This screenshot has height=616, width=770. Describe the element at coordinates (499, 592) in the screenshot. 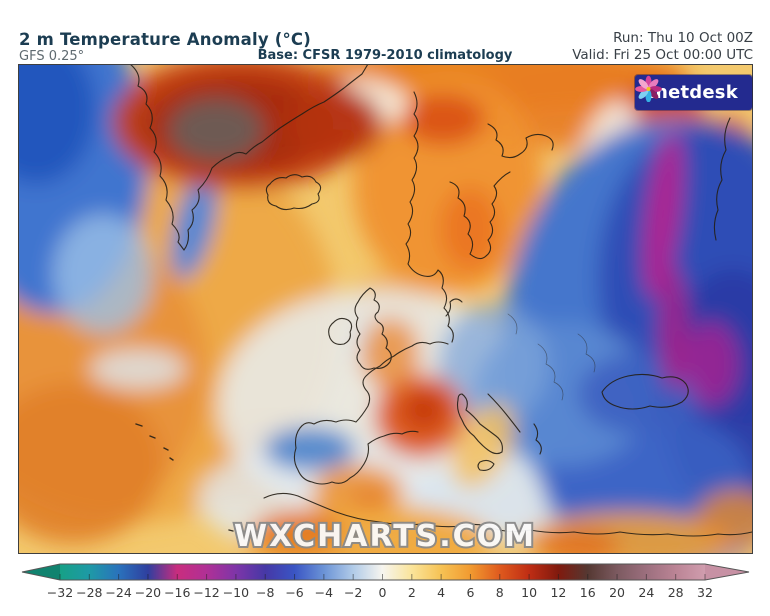

I see `colorbar-tick-label: 8` at that location.